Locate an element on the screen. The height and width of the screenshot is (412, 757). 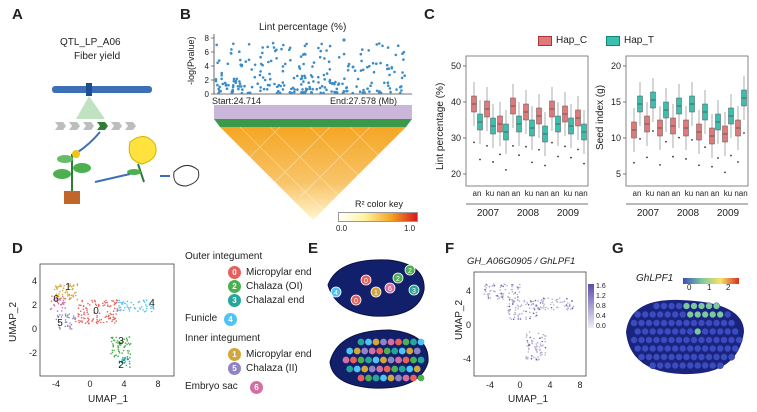
panel-letter-g: G is located at coordinates (618, 248).